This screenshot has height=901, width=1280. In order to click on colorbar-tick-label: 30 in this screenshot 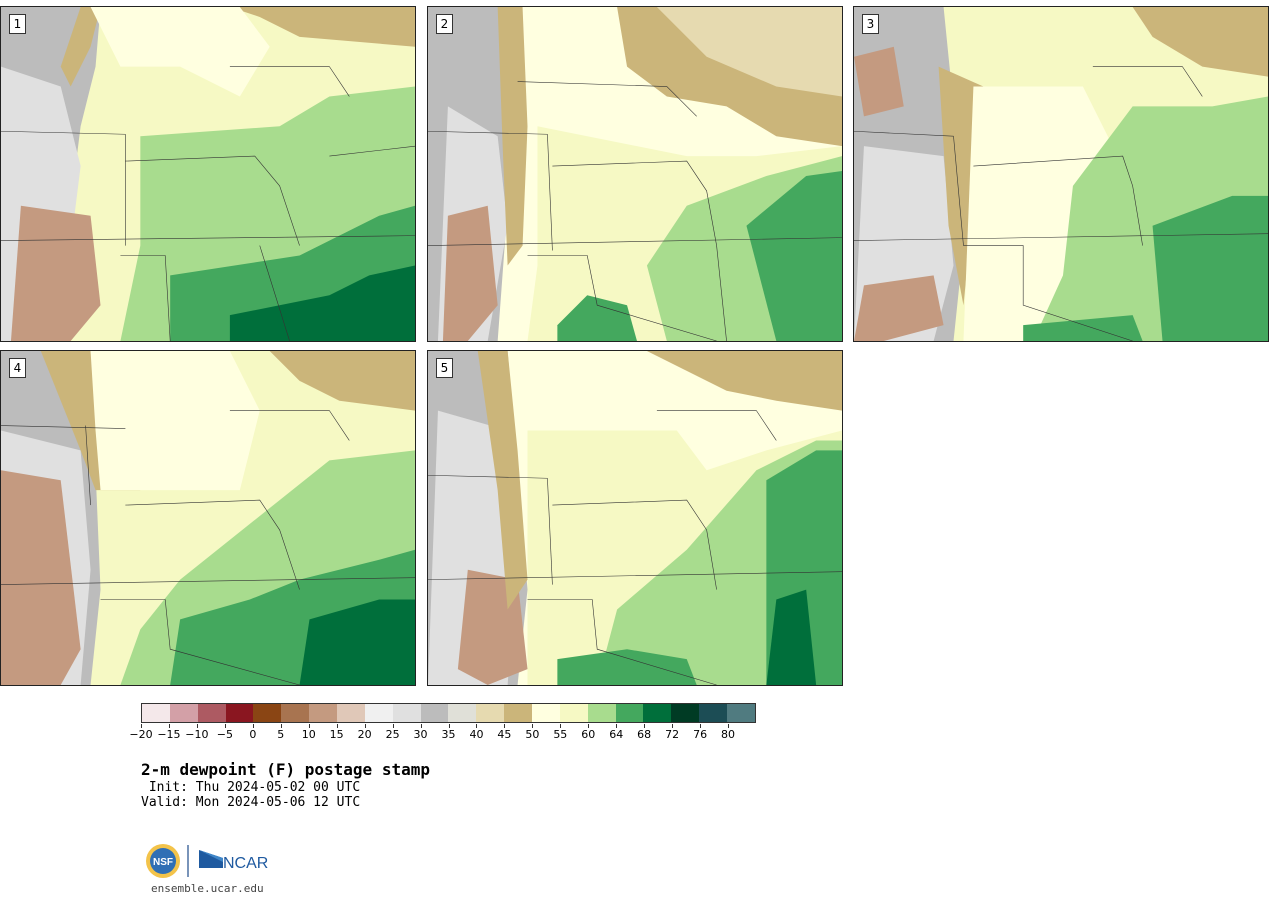, I will do `click(420, 734)`.